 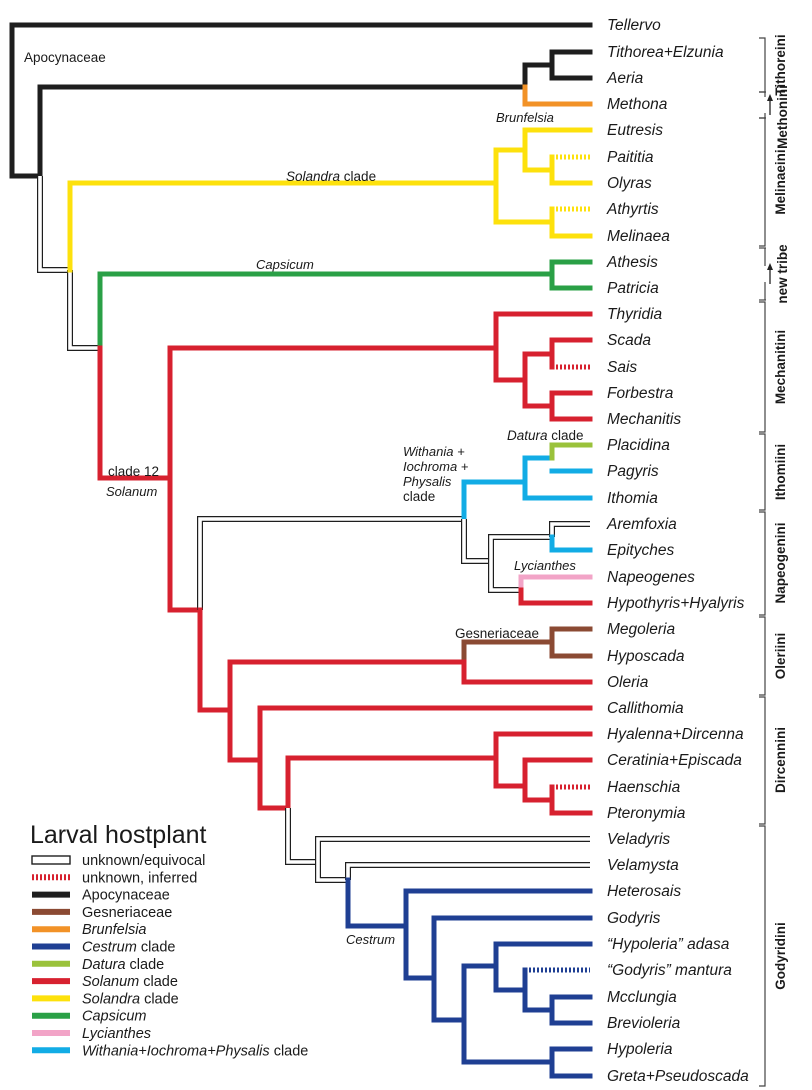 What do you see at coordinates (524, 202) in the screenshot?
I see `branch-melinaeini-b` at bounding box center [524, 202].